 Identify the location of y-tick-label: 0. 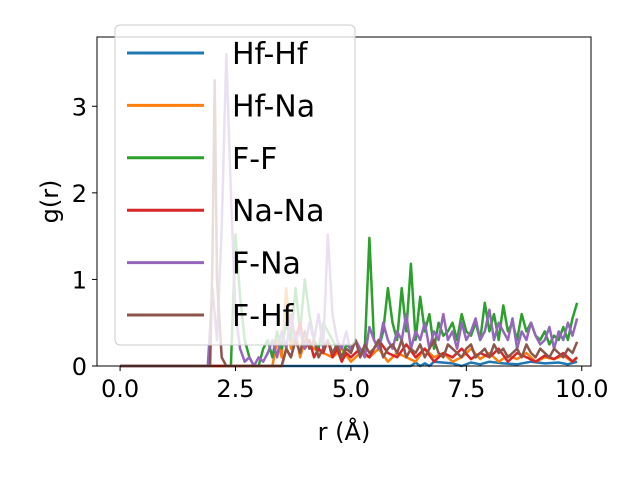
(79, 367).